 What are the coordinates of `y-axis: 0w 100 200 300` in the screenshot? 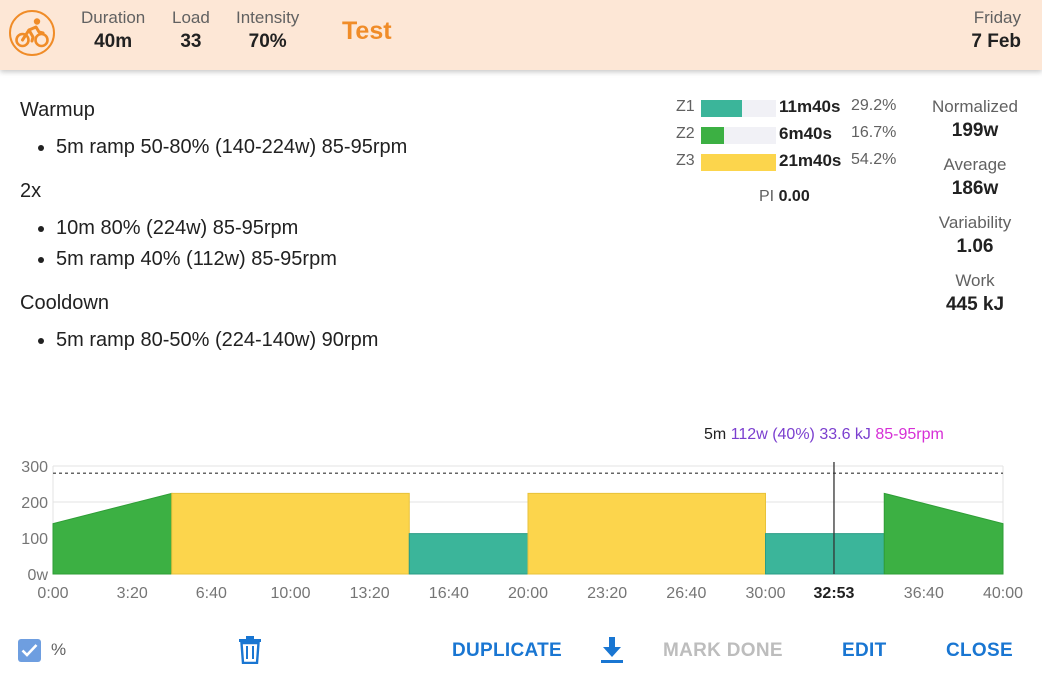 It's located at (34, 521).